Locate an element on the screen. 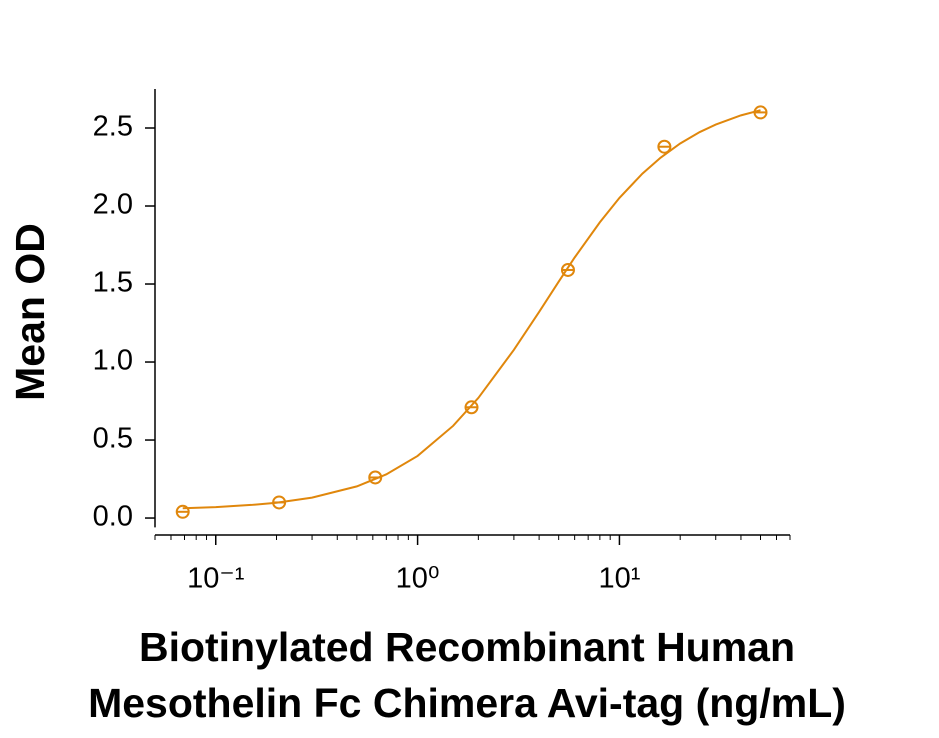  y-tick-label: 0.5 is located at coordinates (113, 439).